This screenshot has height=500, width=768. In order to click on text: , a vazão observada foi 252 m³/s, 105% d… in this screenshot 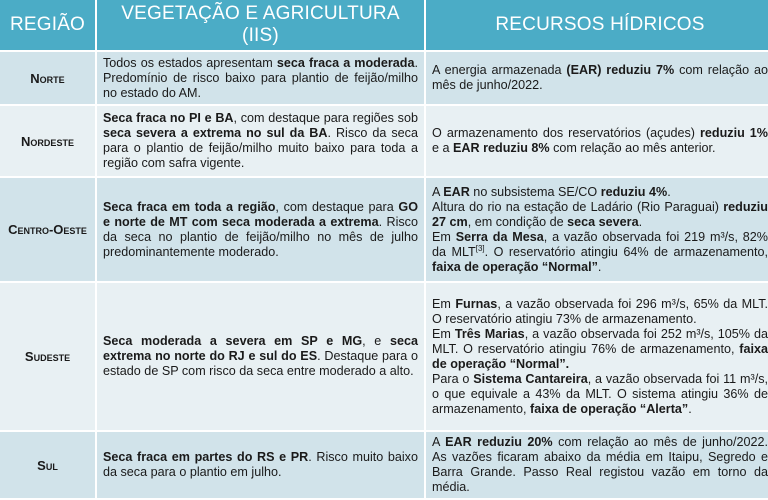, I will do `click(600, 341)`.